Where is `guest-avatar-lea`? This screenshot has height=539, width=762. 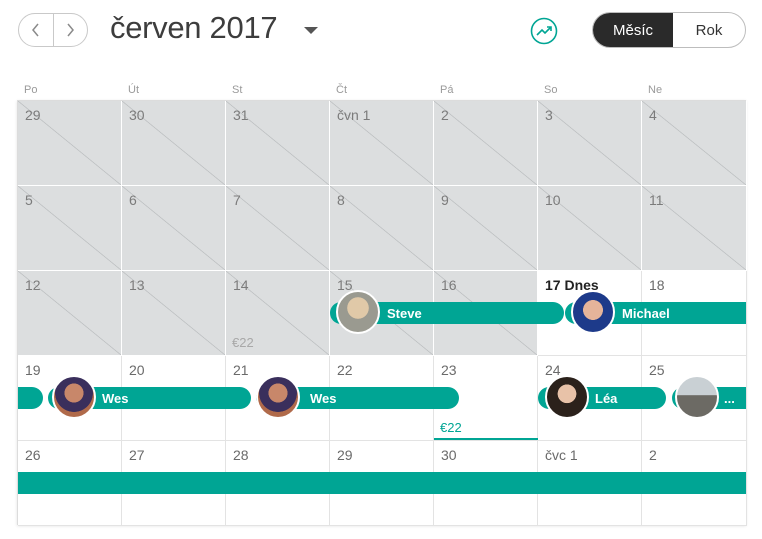
guest-avatar-lea is located at coordinates (567, 397).